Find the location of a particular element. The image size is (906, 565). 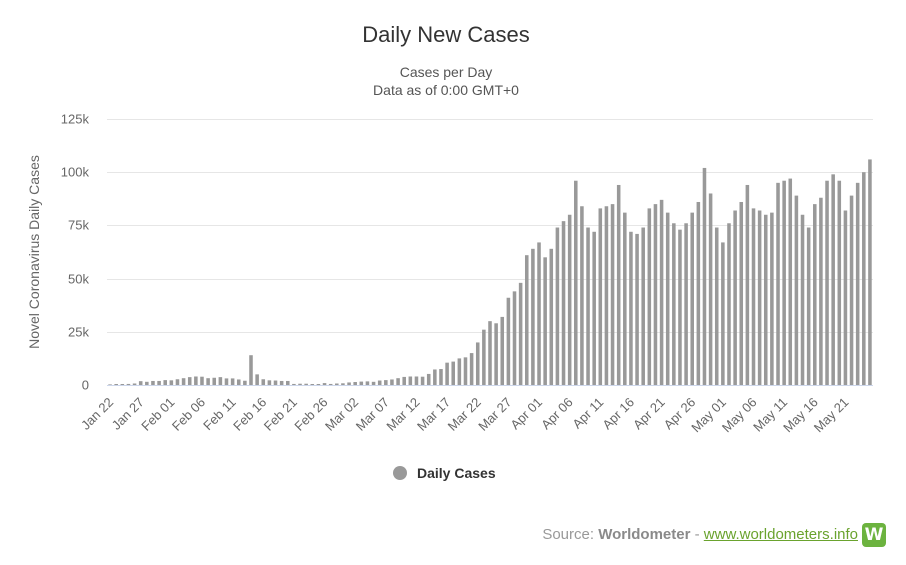

legend-label: Daily Cases is located at coordinates (456, 473).